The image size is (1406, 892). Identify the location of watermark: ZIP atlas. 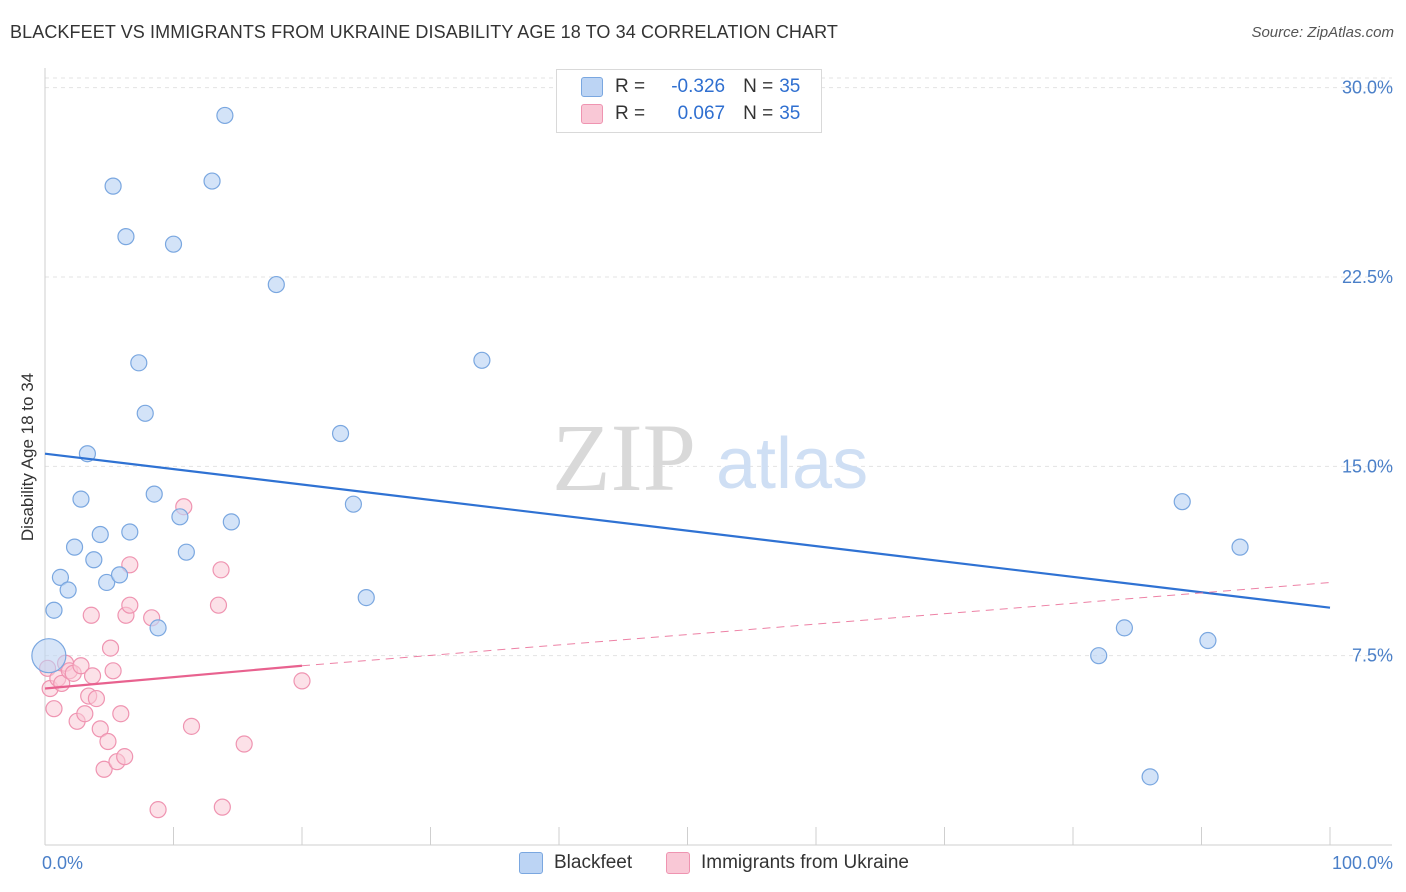
(710, 457).